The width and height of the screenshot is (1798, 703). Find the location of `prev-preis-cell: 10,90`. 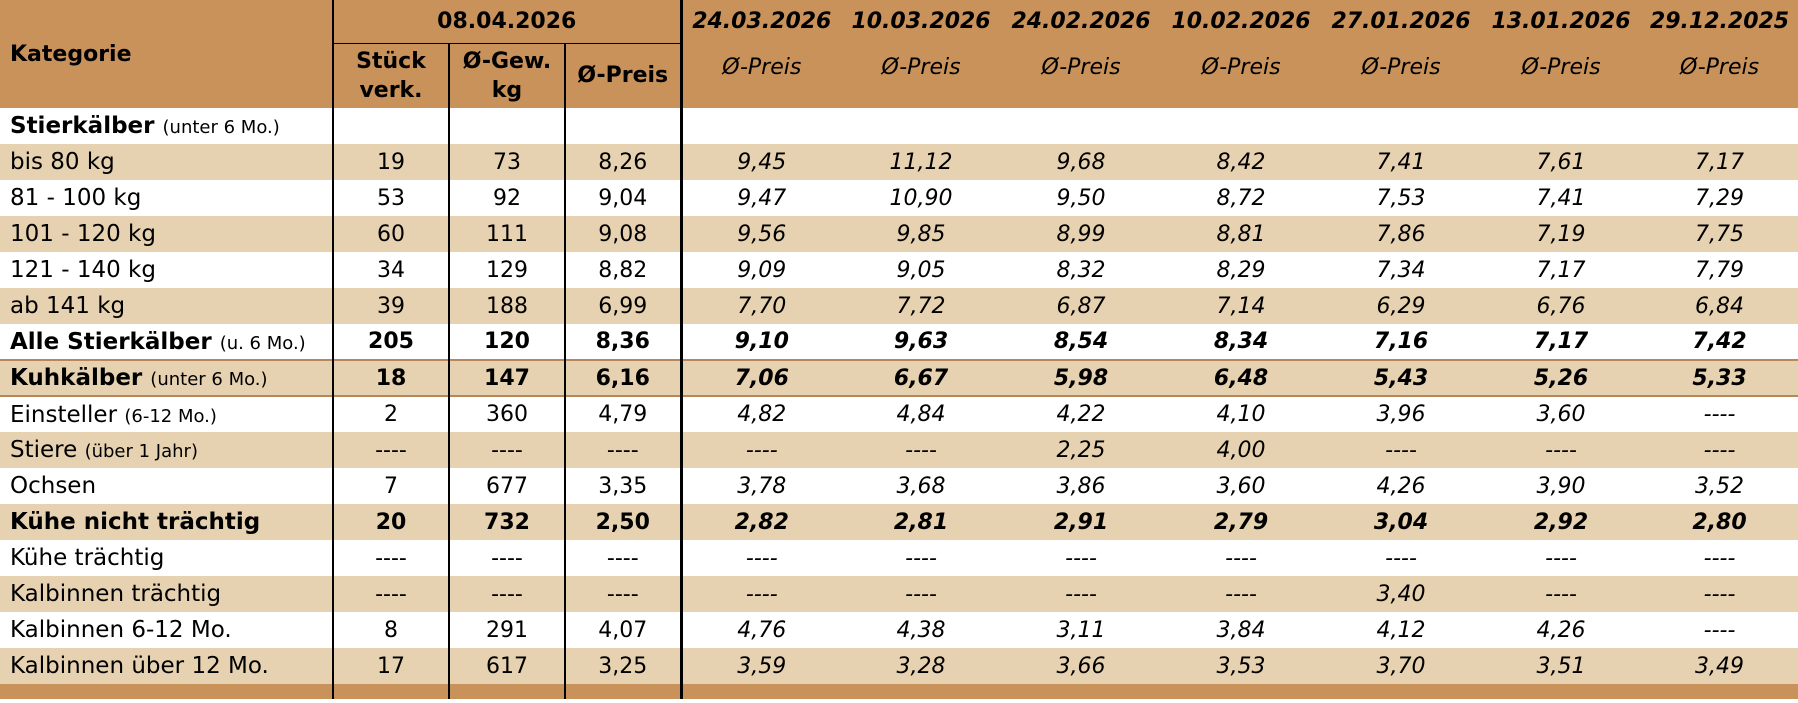

prev-preis-cell: 10,90 is located at coordinates (921, 198).